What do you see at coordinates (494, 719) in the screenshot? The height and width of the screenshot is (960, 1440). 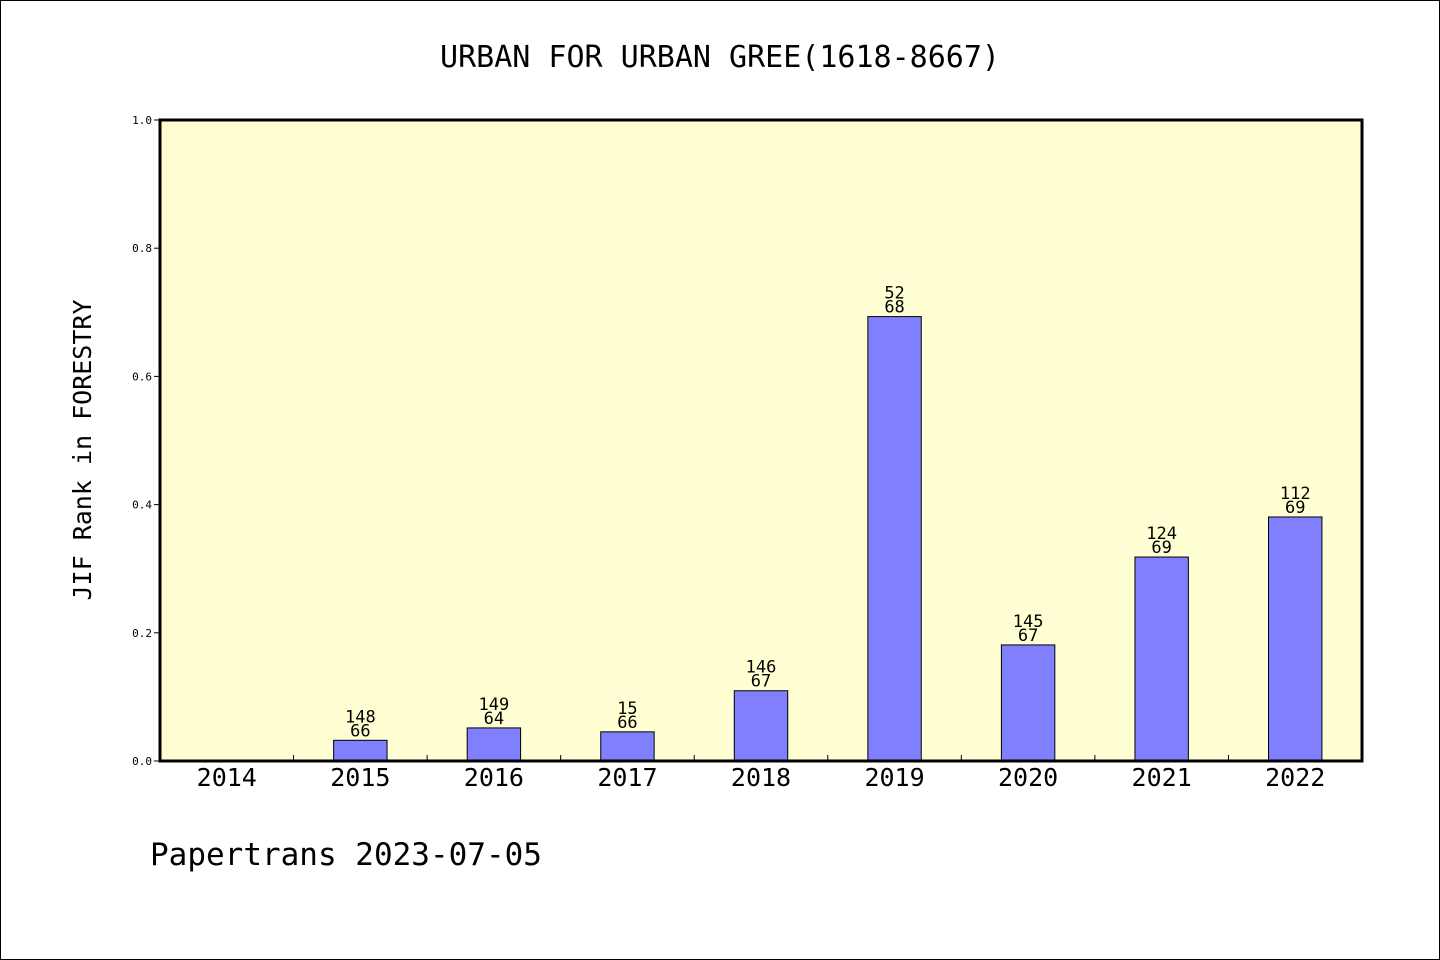 I see `bar-label-bottom: 64` at bounding box center [494, 719].